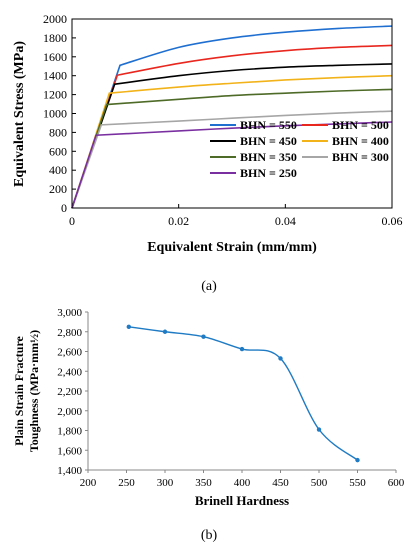 Image resolution: width=417 pixels, height=550 pixels. What do you see at coordinates (209, 535) in the screenshot?
I see `panel-b-caption: (b)` at bounding box center [209, 535].